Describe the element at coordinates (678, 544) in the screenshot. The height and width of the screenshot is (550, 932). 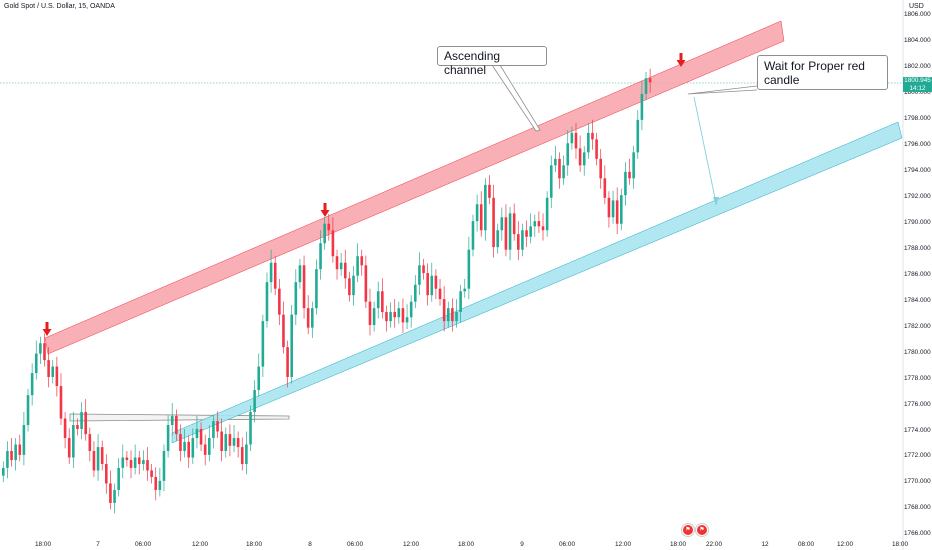
I see `time-tick-label: 18:00` at that location.